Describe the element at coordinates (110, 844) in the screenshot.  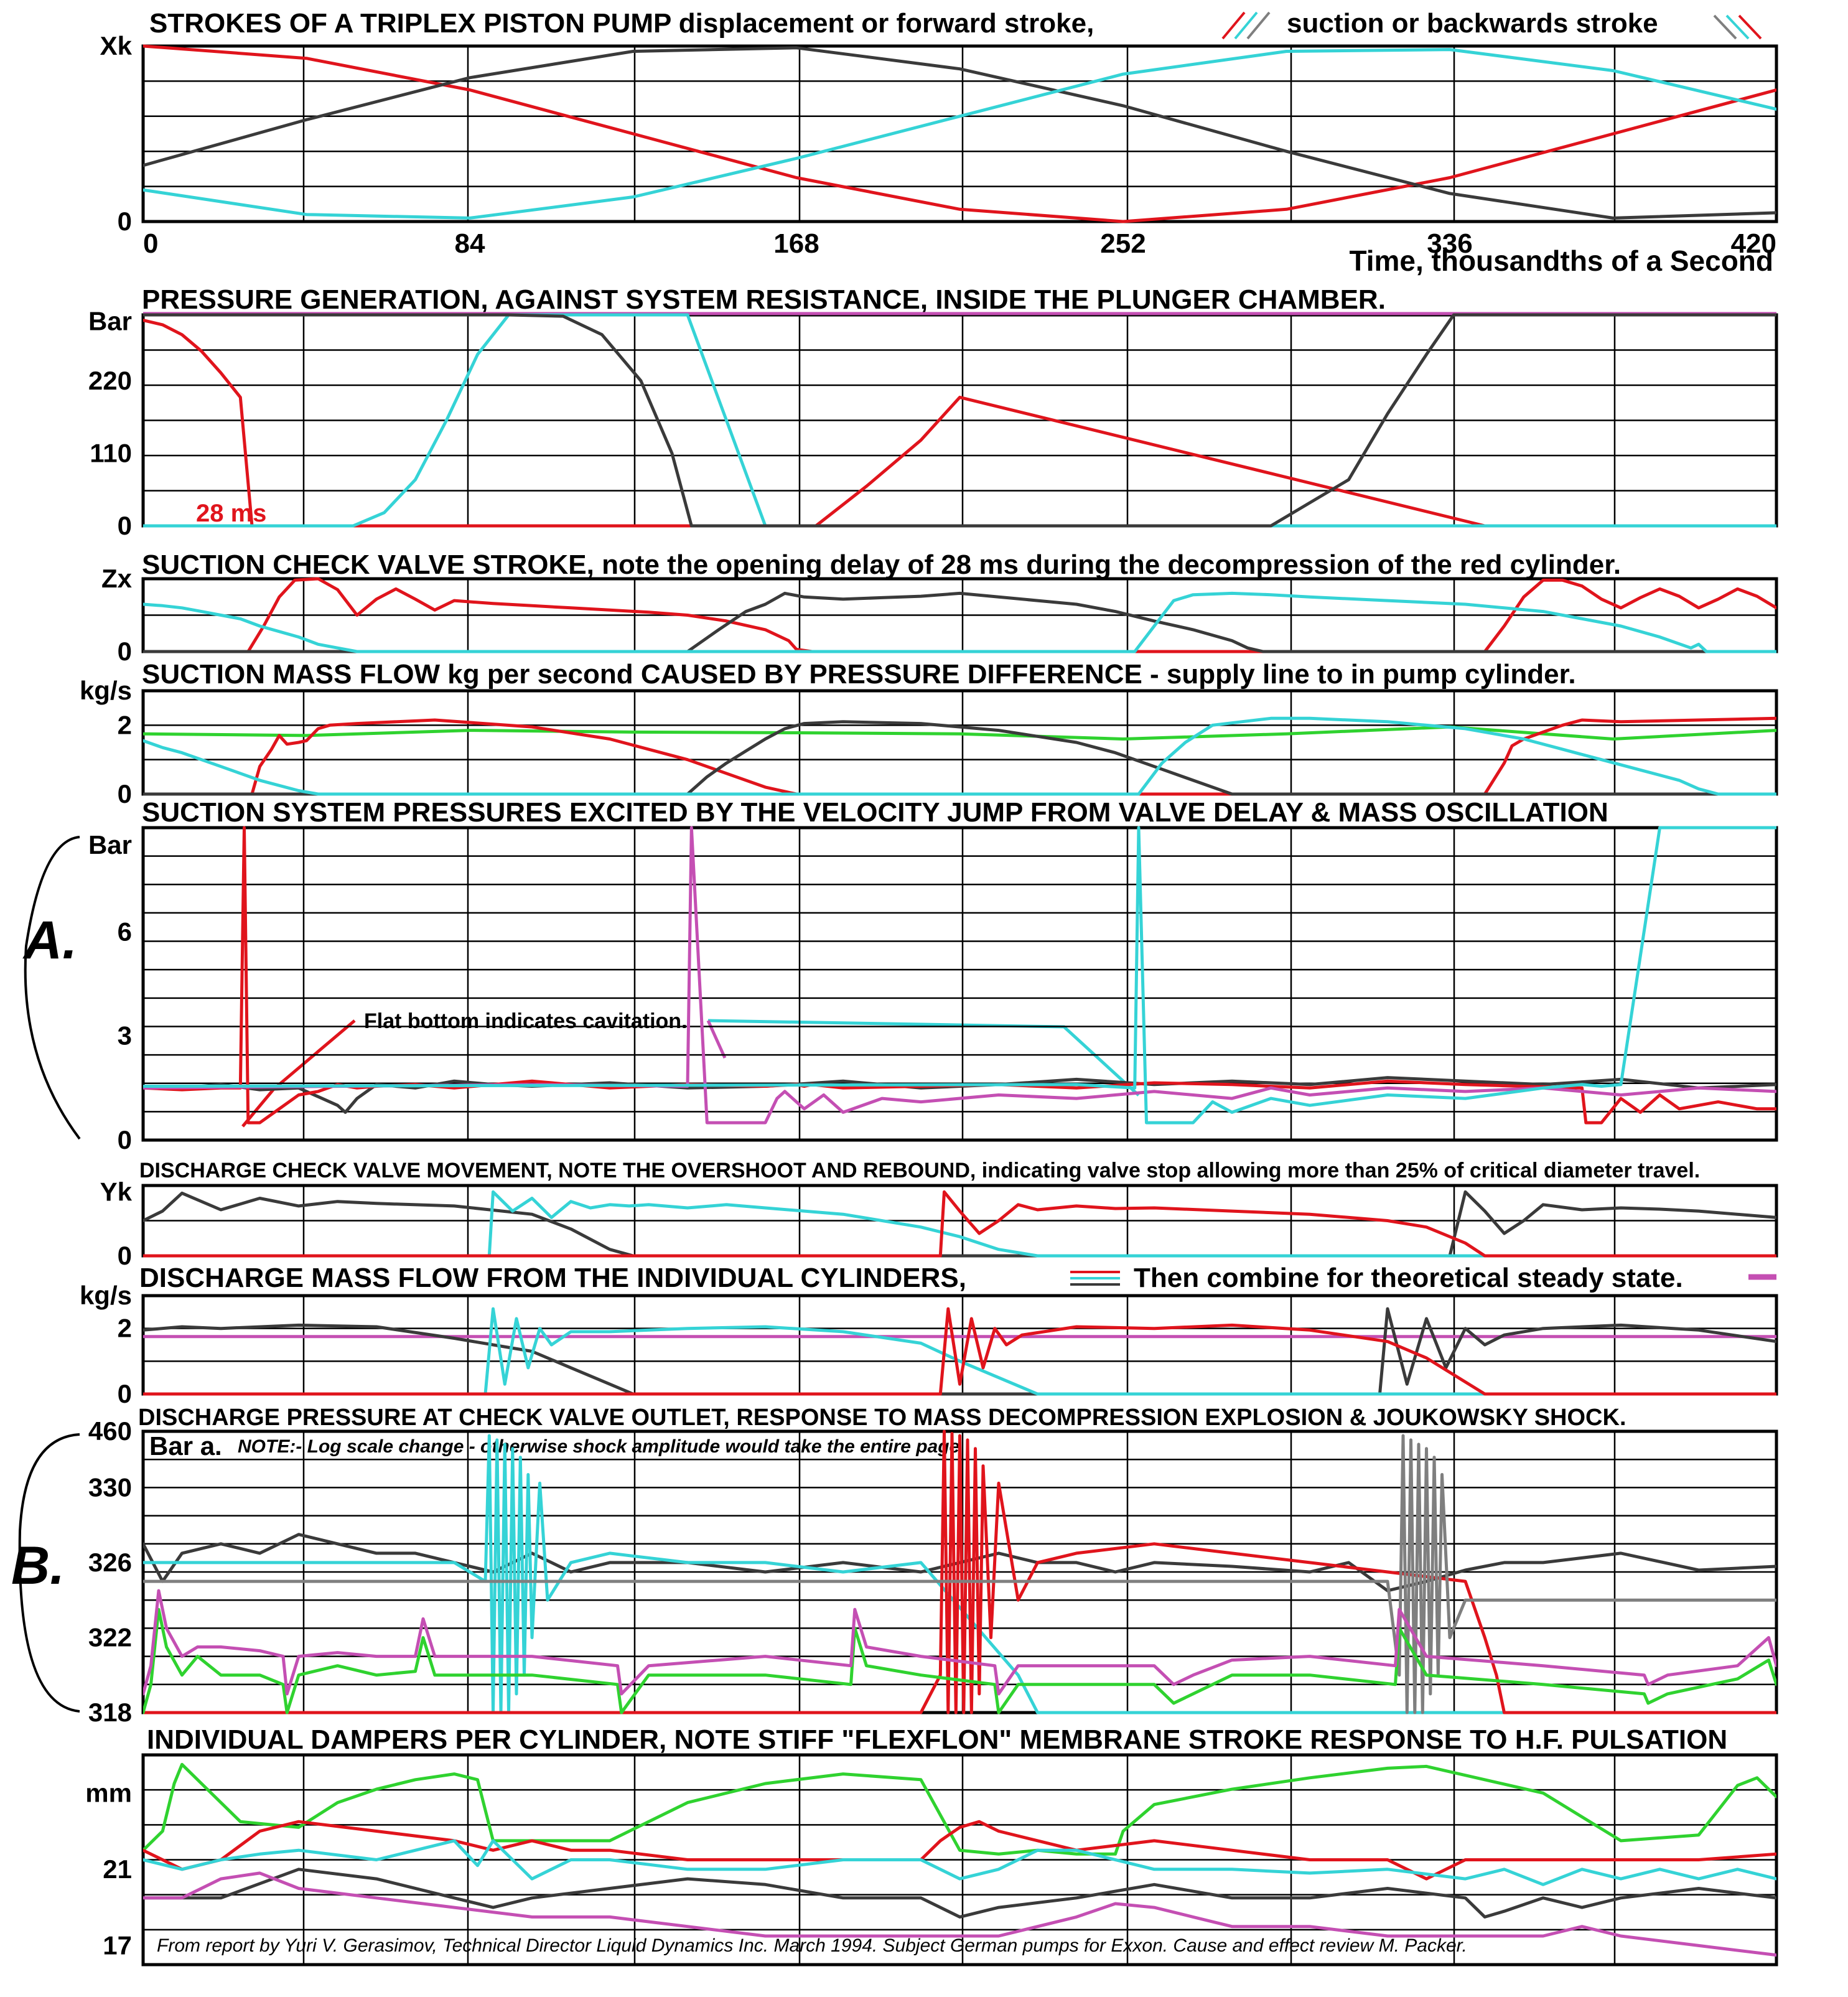
I see `suction_system_pressure-ytick-3: Bar` at that location.